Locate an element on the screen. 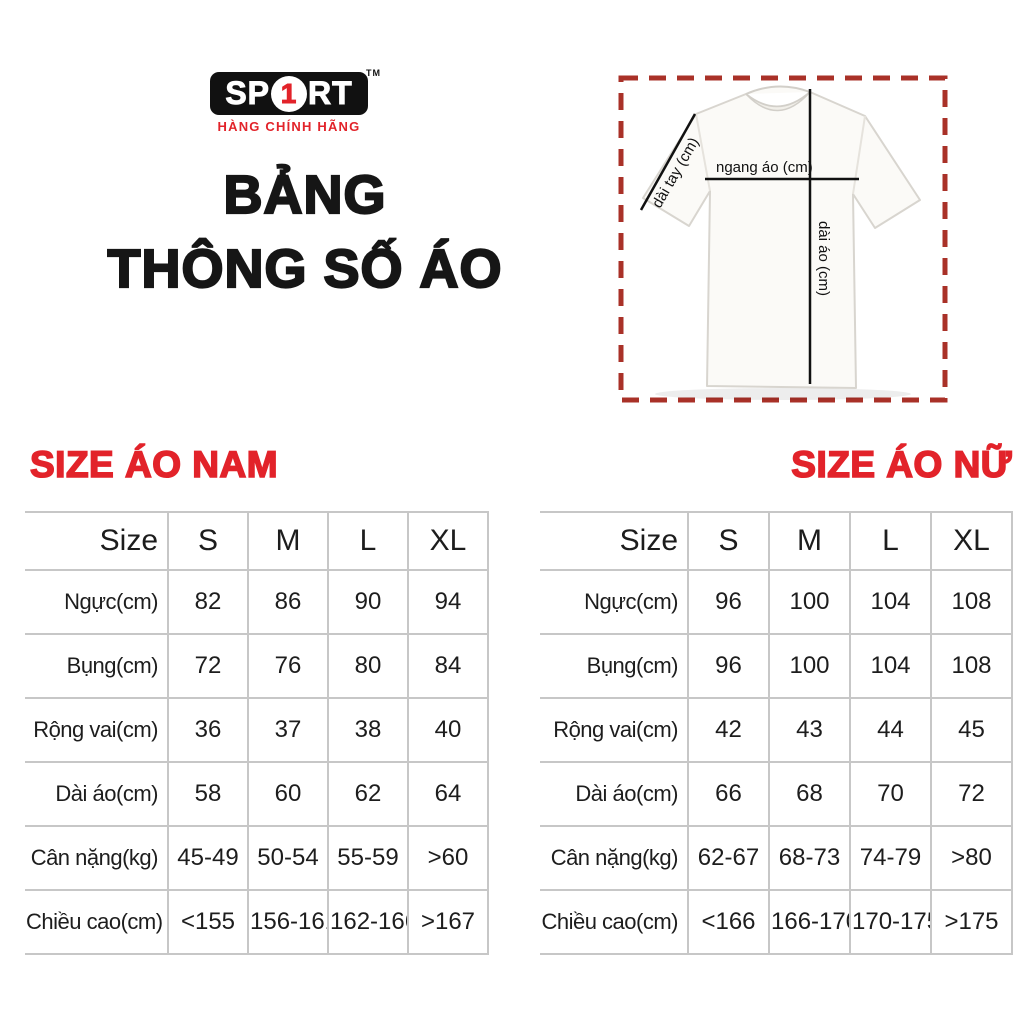  value-cell: 55-59 is located at coordinates (368, 858).